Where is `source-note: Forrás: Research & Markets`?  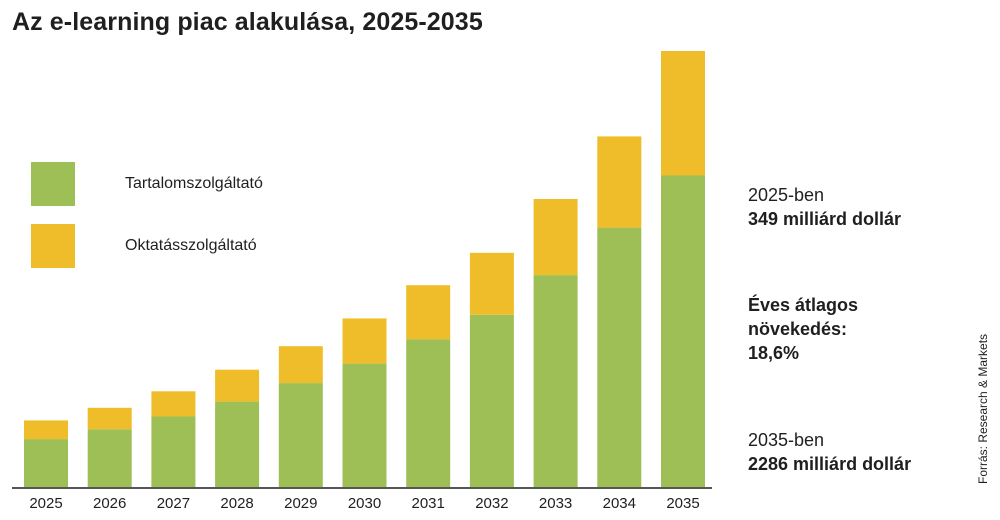
source-note: Forrás: Research & Markets is located at coordinates (983, 408).